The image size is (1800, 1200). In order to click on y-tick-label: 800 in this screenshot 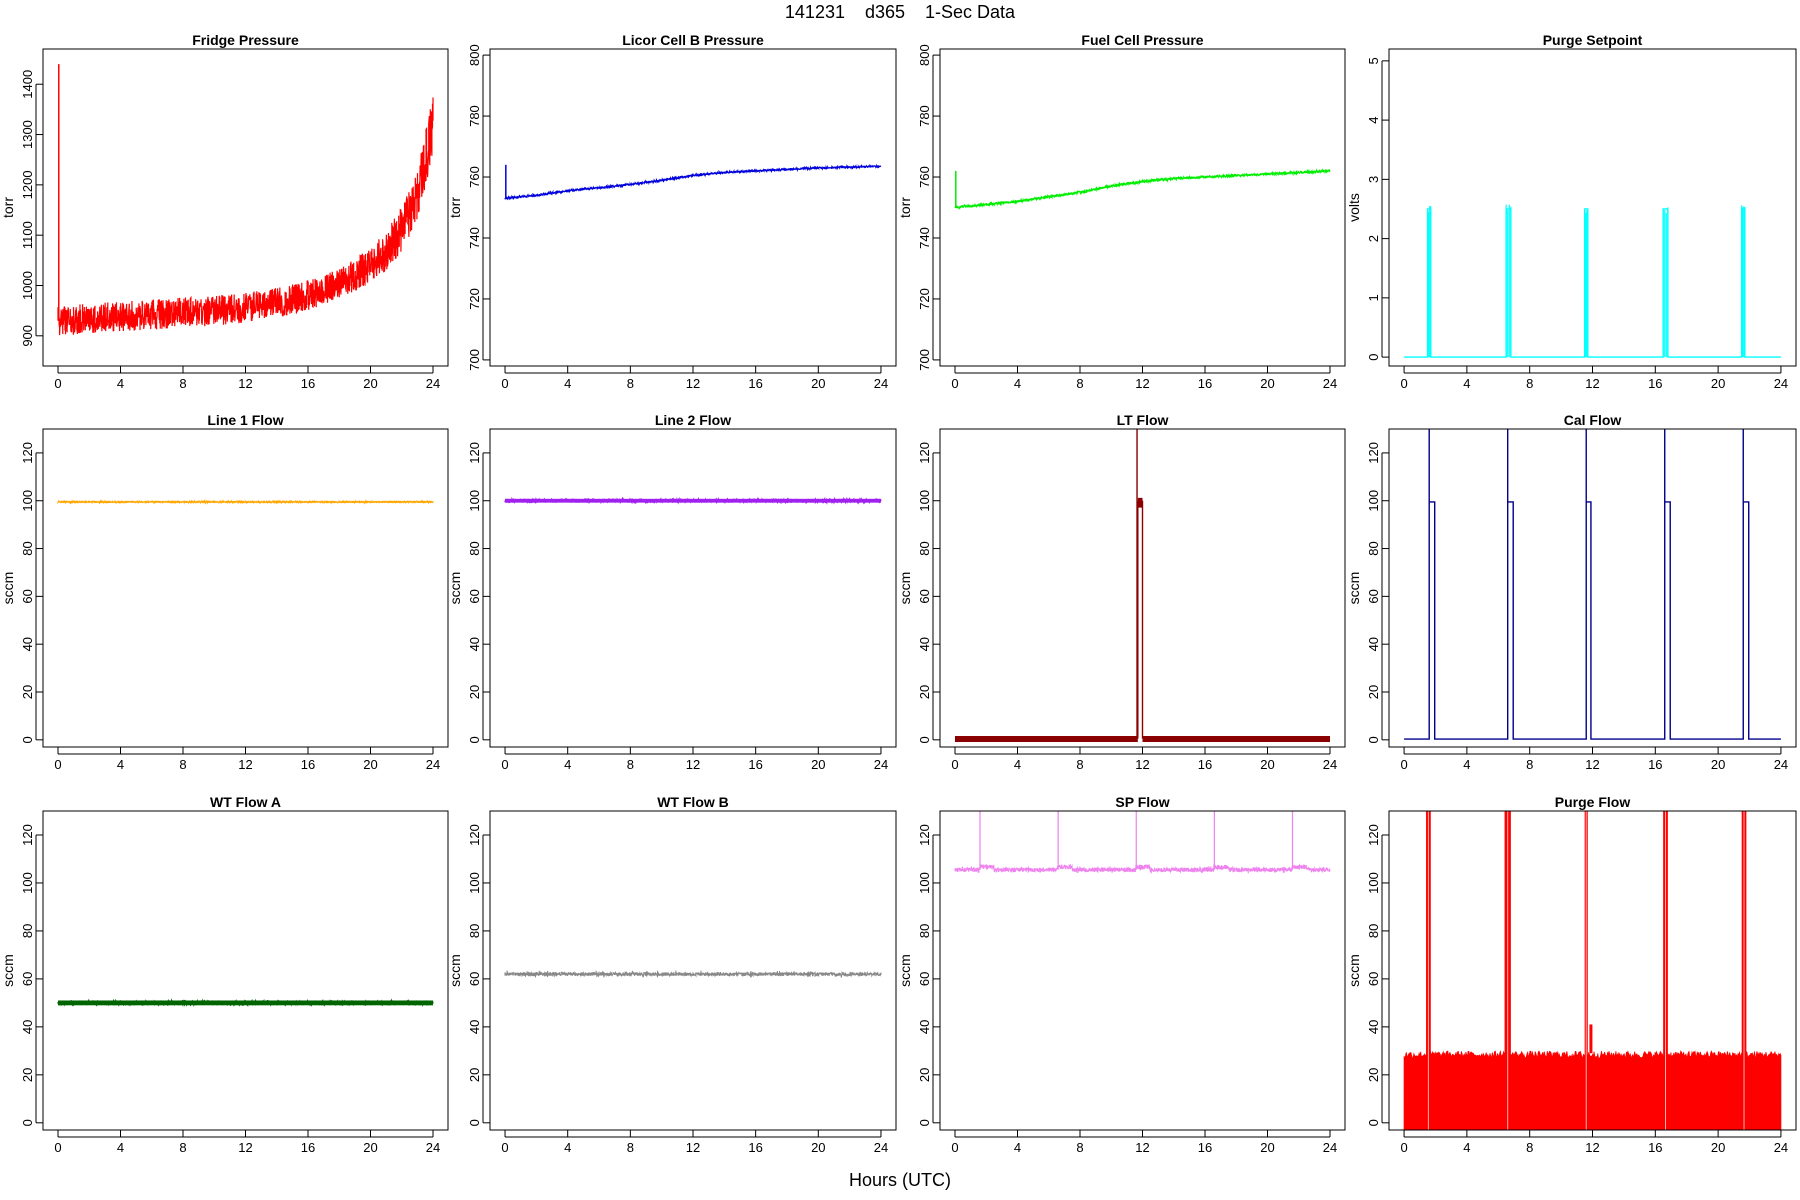, I will do `click(924, 55)`.